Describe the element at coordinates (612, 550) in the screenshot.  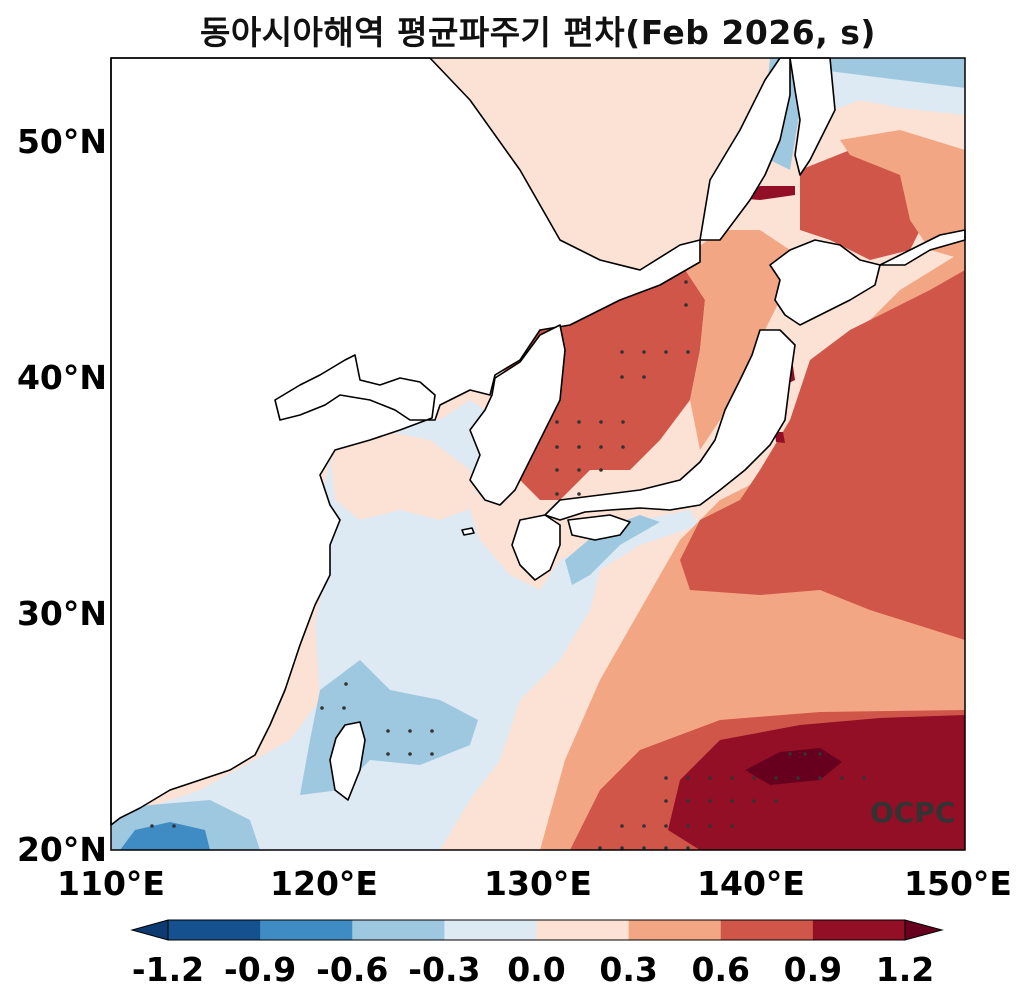
I see `field-negative-mid-korea-strait` at that location.